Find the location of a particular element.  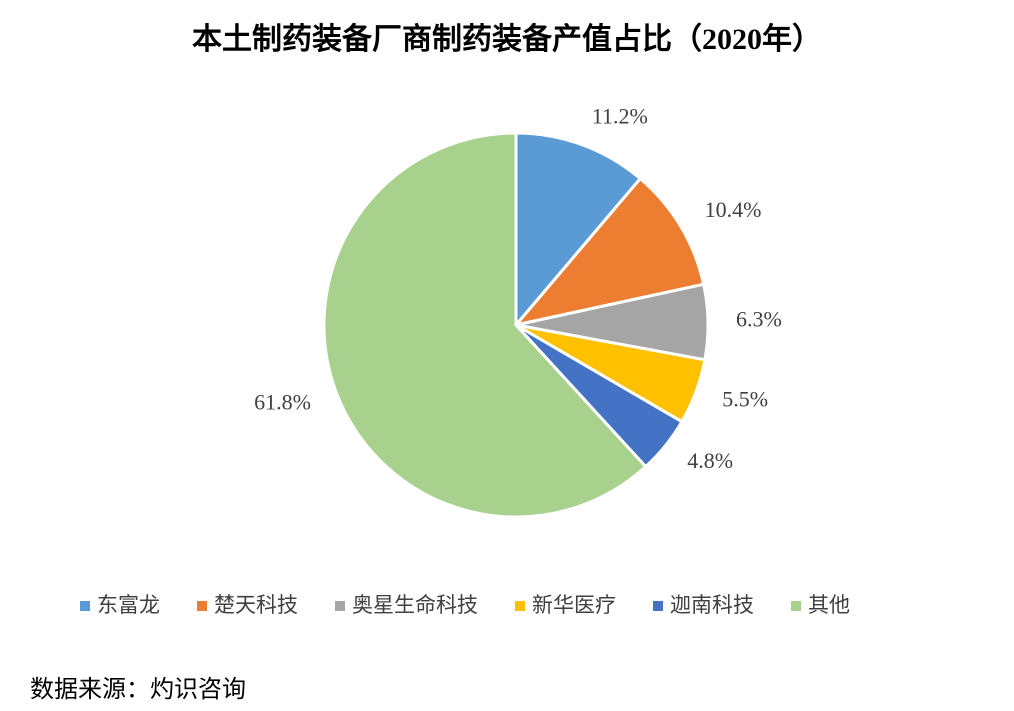

legend-label: 楚天科技 is located at coordinates (256, 605).